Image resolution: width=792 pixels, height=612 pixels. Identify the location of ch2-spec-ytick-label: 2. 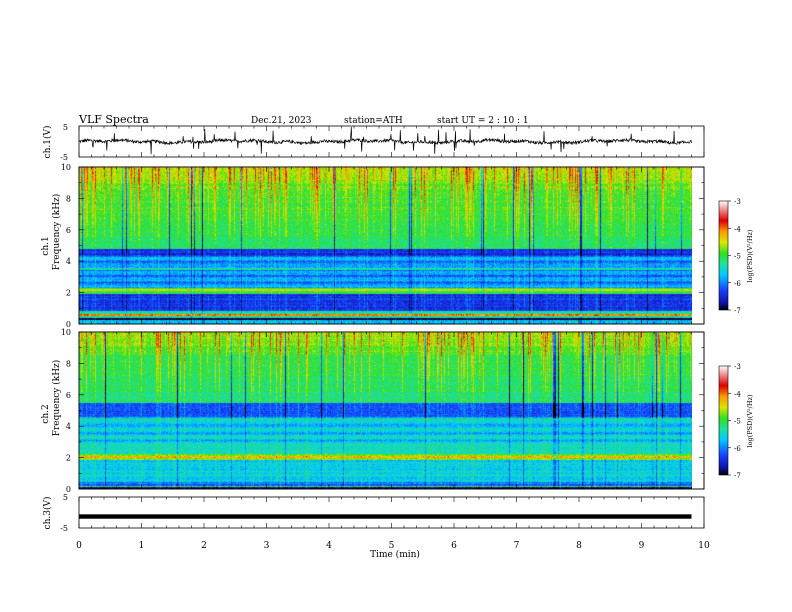
(68, 458).